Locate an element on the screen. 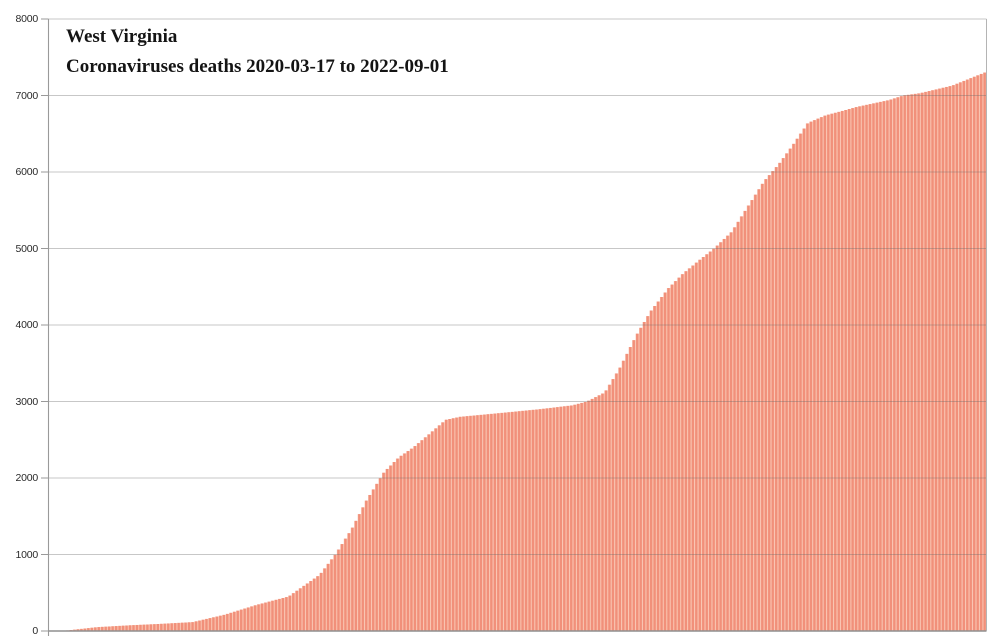  y-axis-tick-label: 8000 is located at coordinates (26, 19).